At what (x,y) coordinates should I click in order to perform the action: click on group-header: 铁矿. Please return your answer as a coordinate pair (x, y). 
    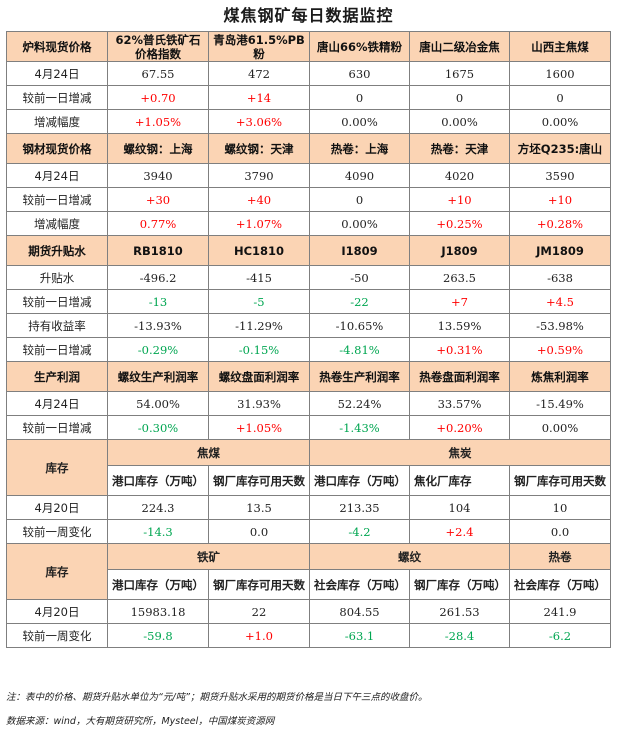
    Looking at the image, I should click on (208, 556).